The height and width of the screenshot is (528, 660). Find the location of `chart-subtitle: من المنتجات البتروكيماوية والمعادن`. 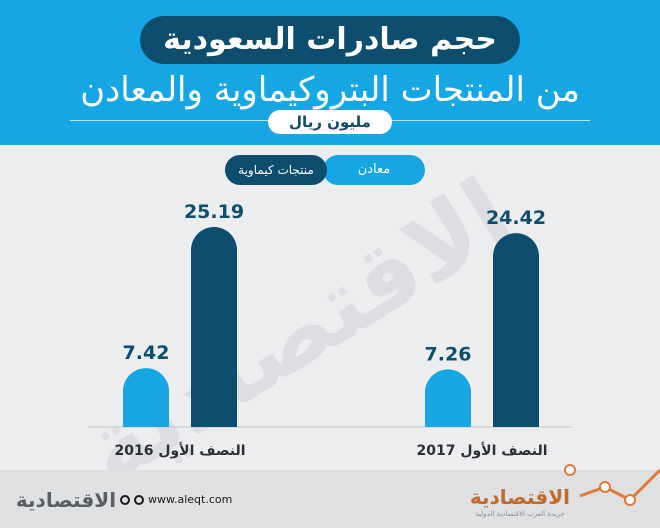

chart-subtitle: من المنتجات البتروكيماوية والمعادن is located at coordinates (330, 90).